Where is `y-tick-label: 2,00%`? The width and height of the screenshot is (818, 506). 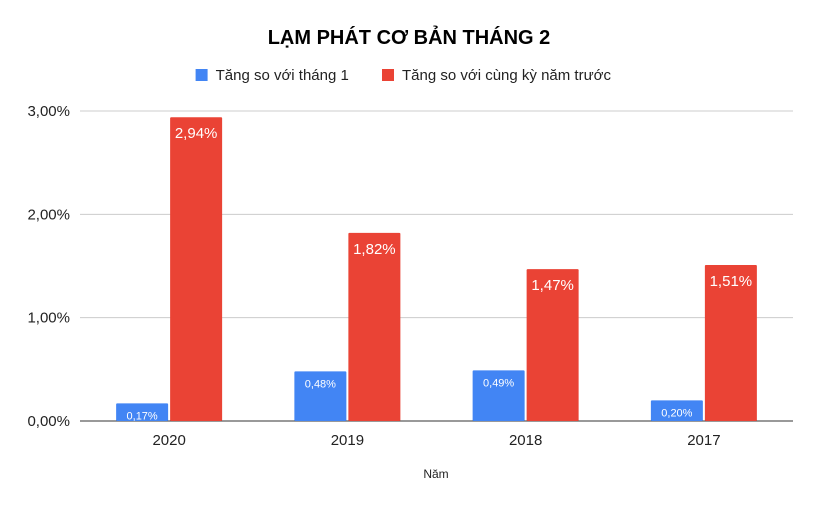 y-tick-label: 2,00% is located at coordinates (48, 214).